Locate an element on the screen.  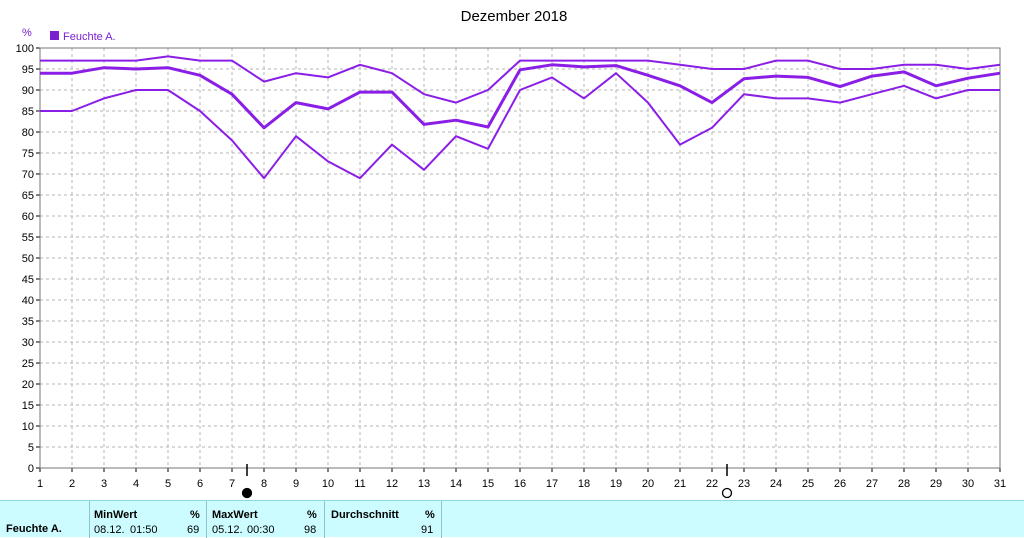
x-tick-label: 13 is located at coordinates (424, 484).